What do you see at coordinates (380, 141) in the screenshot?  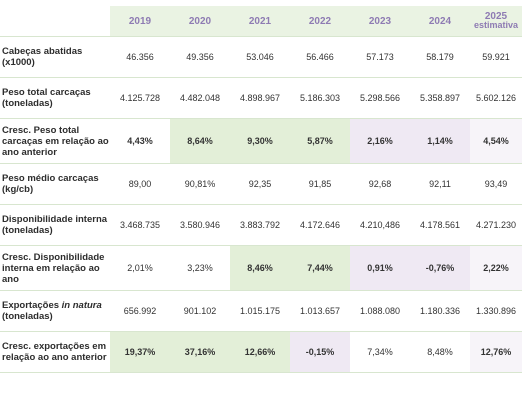 I see `table-cell-highlight: 2,16%` at bounding box center [380, 141].